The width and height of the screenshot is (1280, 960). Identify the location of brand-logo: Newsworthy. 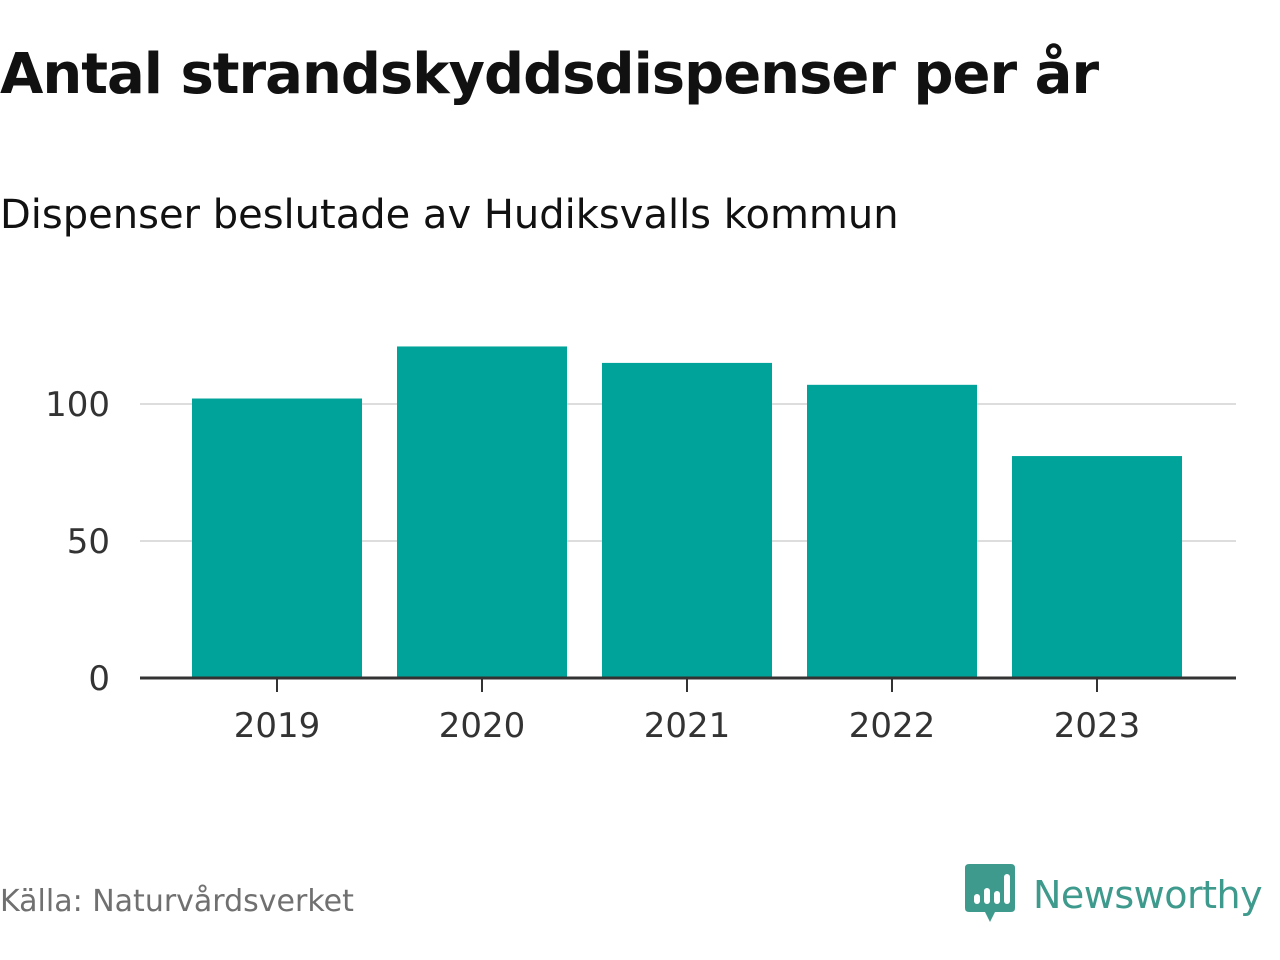
(1114, 895).